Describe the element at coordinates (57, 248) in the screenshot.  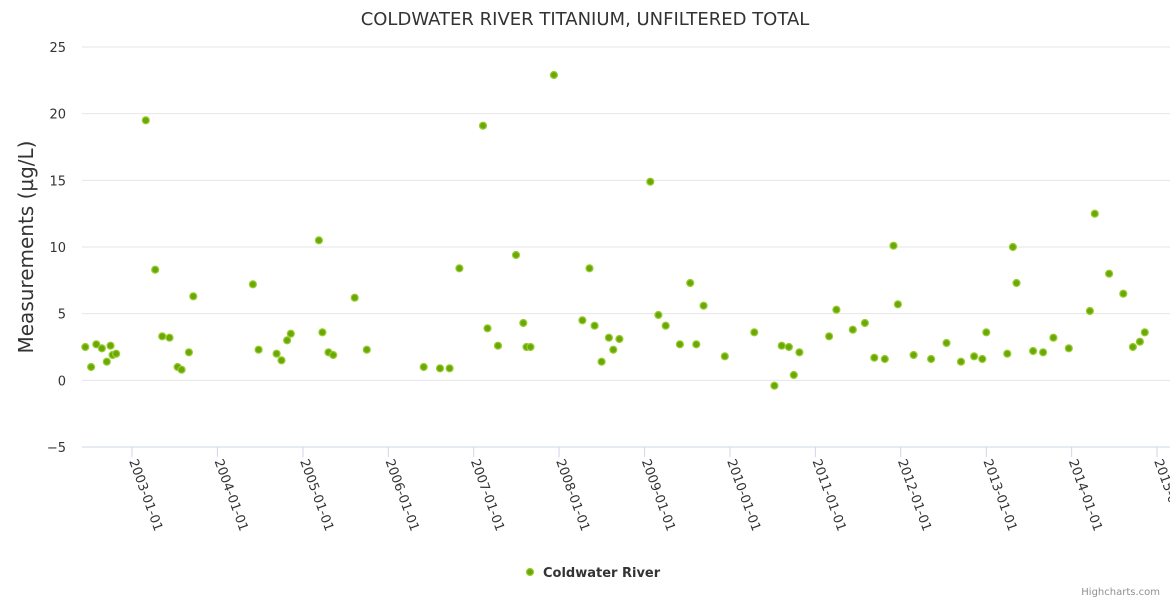
I see `y-tick-label: 10` at that location.